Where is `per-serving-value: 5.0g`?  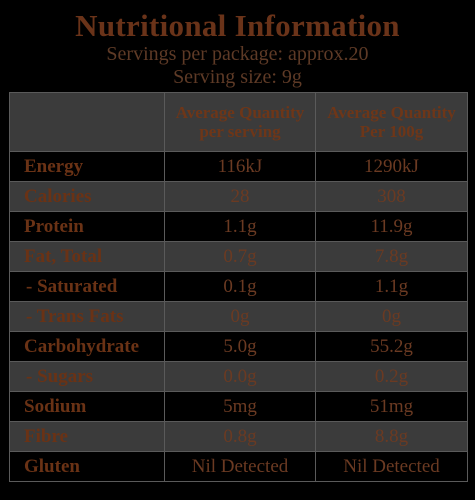 per-serving-value: 5.0g is located at coordinates (240, 346).